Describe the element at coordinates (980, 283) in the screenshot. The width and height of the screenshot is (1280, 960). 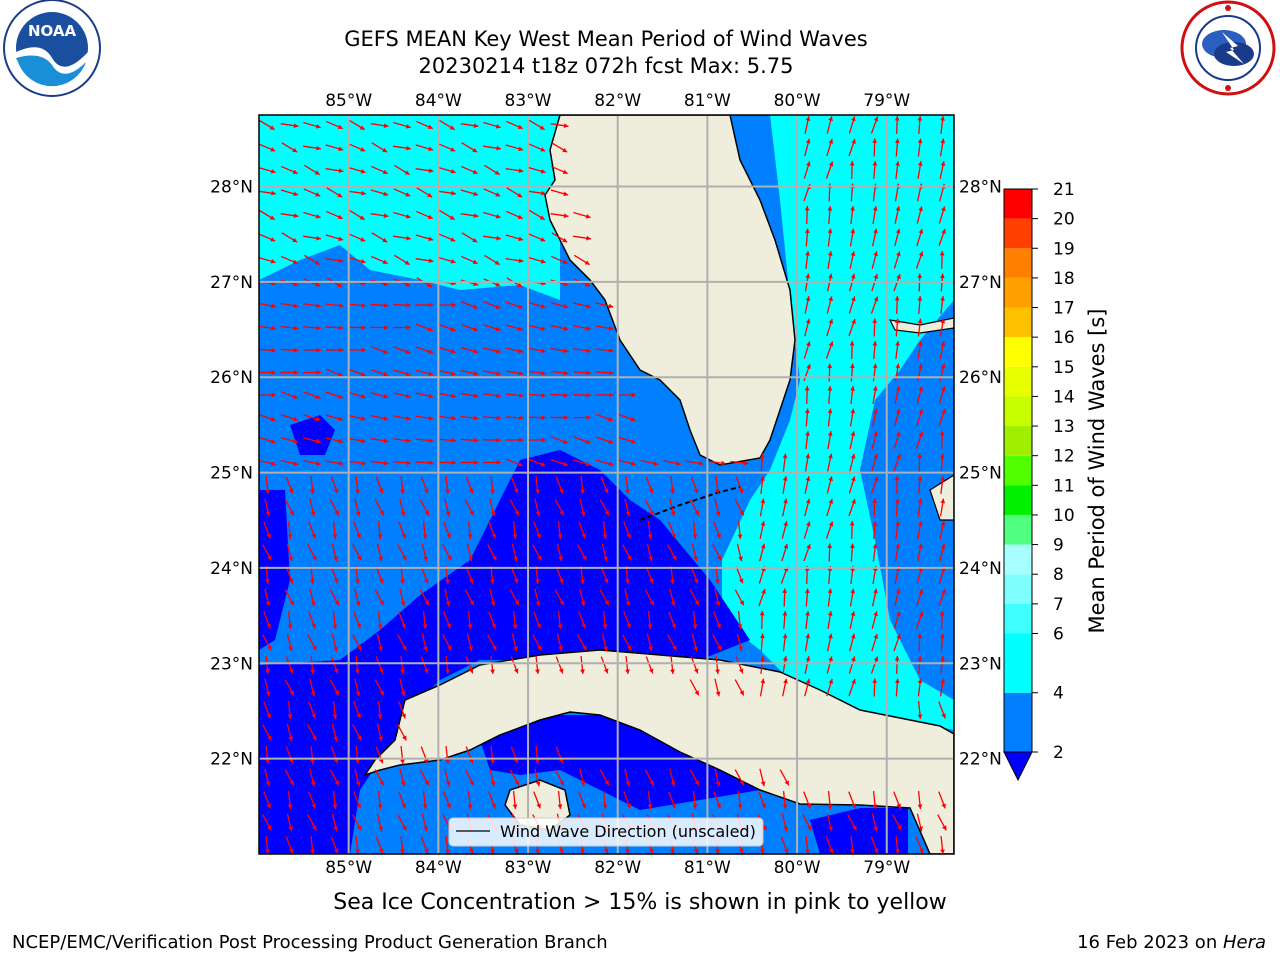
I see `lat-tick-label: 27°N` at that location.